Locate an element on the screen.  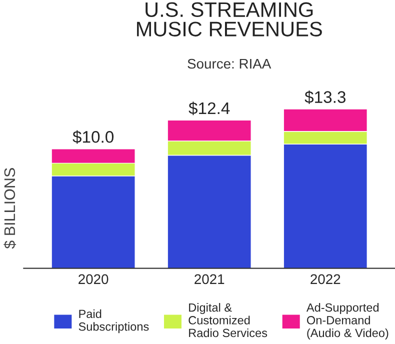
annotation: $10.0 is located at coordinates (93, 137).